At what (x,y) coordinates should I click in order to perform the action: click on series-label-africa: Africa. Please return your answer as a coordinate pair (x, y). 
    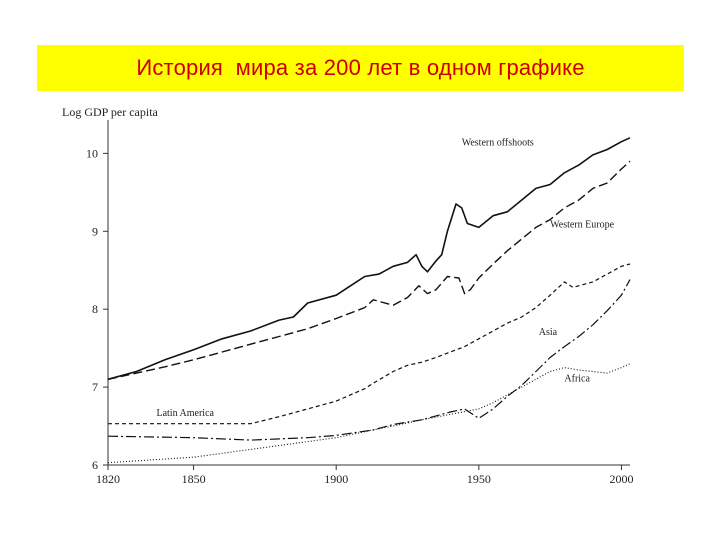
    Looking at the image, I should click on (577, 379).